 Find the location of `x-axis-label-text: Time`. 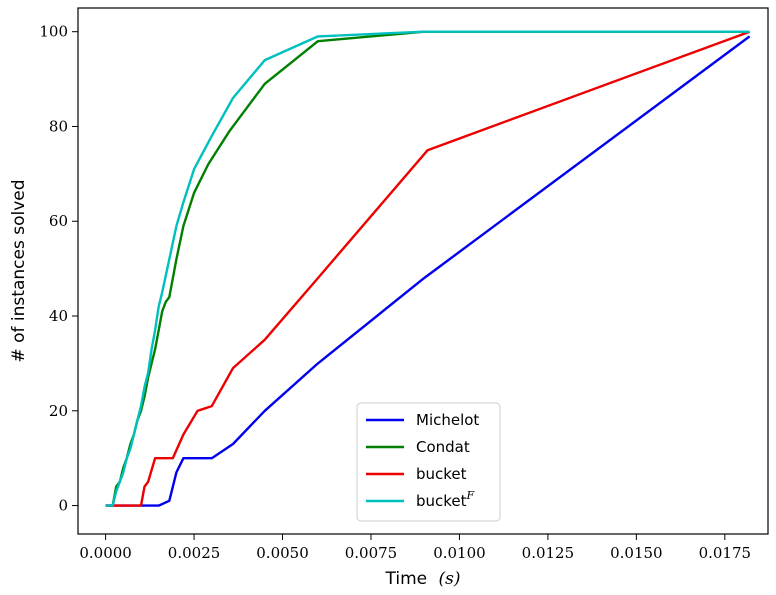

x-axis-label-text: Time is located at coordinates (405, 579).